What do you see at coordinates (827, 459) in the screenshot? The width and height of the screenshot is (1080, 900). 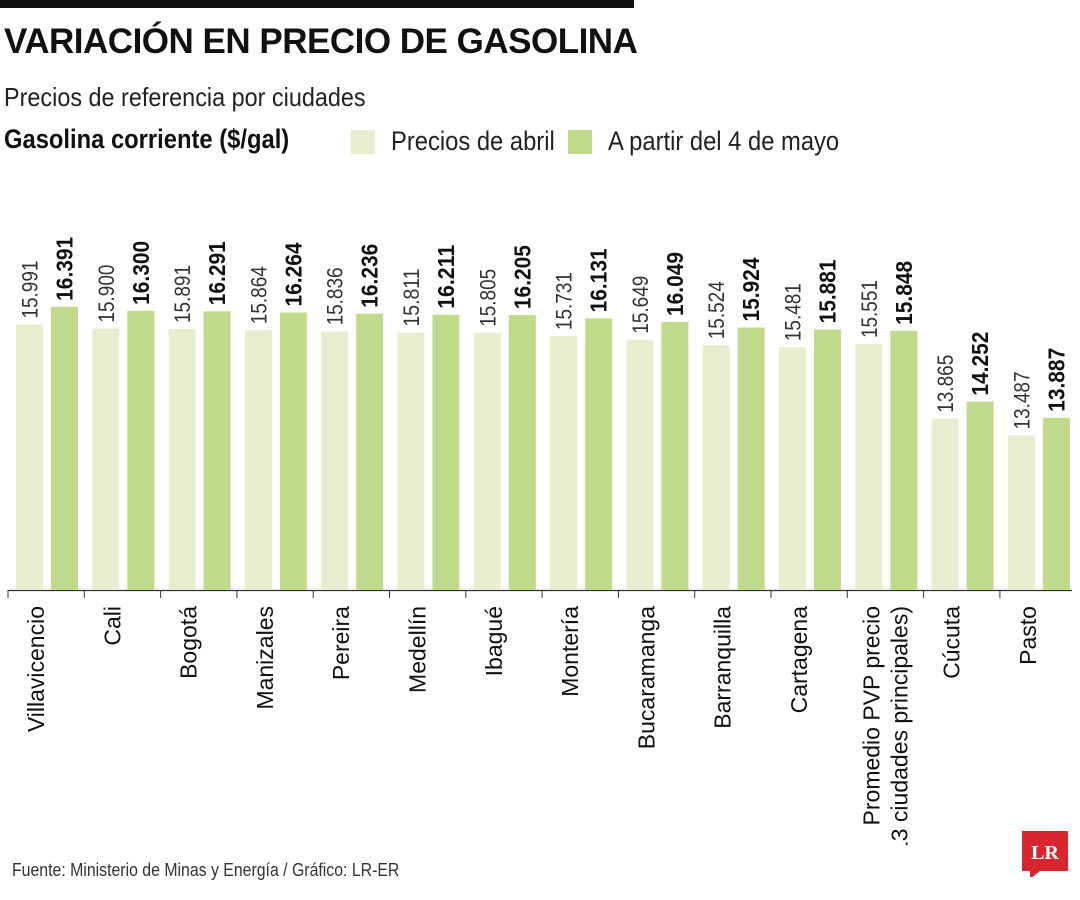 I see `bar-may-cartagena` at bounding box center [827, 459].